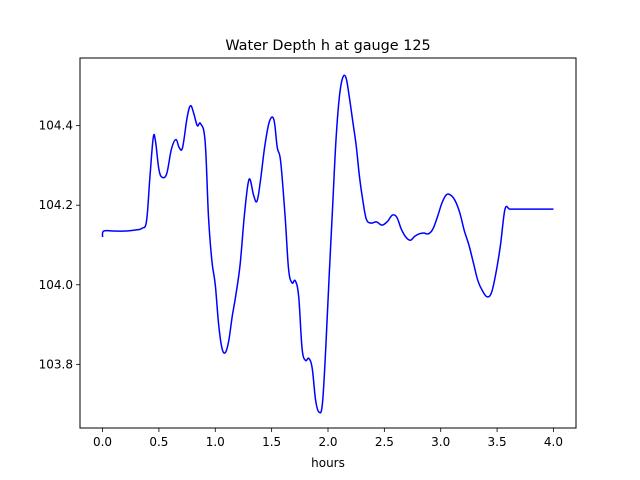  What do you see at coordinates (497, 442) in the screenshot?
I see `x-tick-label: 3.5` at bounding box center [497, 442].